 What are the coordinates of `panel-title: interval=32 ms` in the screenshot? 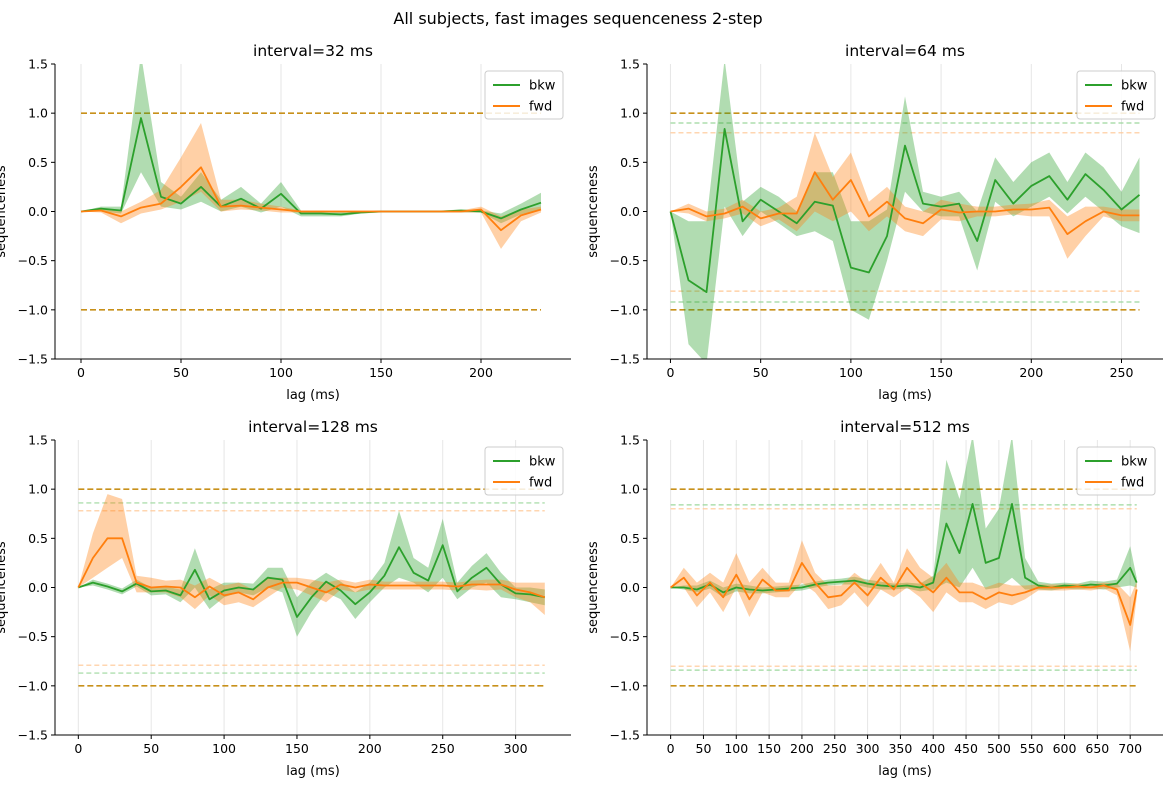 It's located at (313, 51).